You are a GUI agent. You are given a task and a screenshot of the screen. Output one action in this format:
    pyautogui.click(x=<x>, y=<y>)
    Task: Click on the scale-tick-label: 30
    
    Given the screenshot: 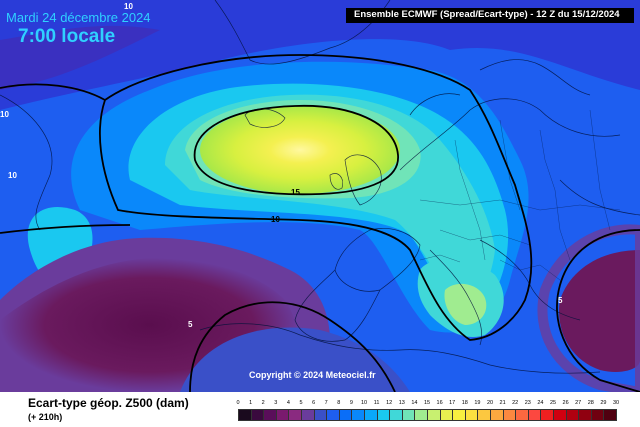 What is the action you would take?
    pyautogui.click(x=616, y=403)
    